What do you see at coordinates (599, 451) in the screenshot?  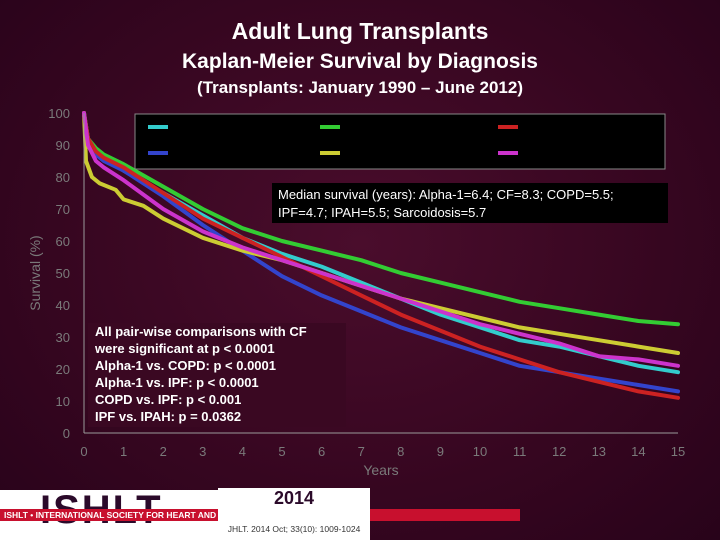 I see `x-tick-label: 13` at bounding box center [599, 451].